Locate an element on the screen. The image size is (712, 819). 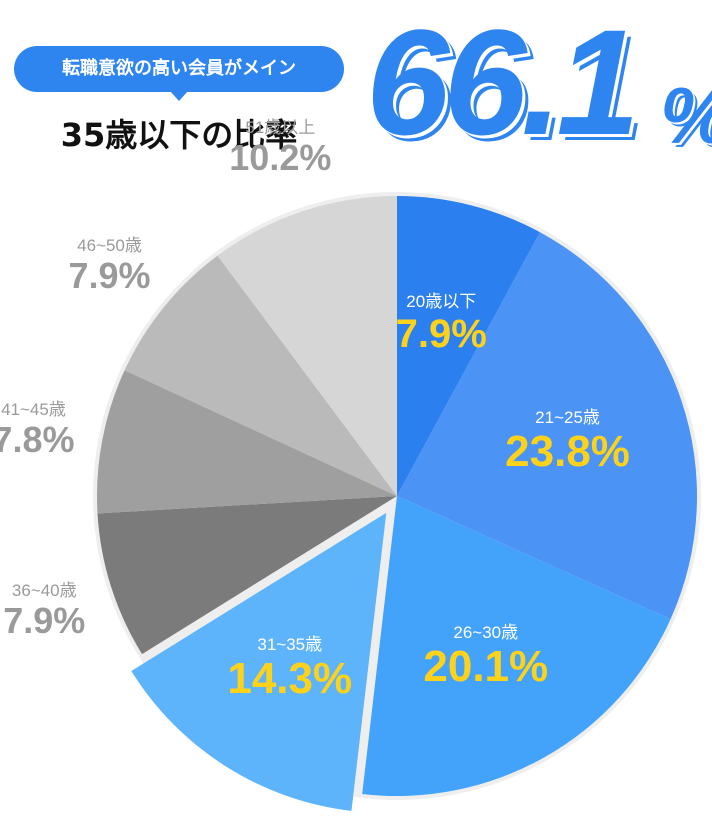
pie-label-7: 51歳以上 10.2% is located at coordinates (280, 145).